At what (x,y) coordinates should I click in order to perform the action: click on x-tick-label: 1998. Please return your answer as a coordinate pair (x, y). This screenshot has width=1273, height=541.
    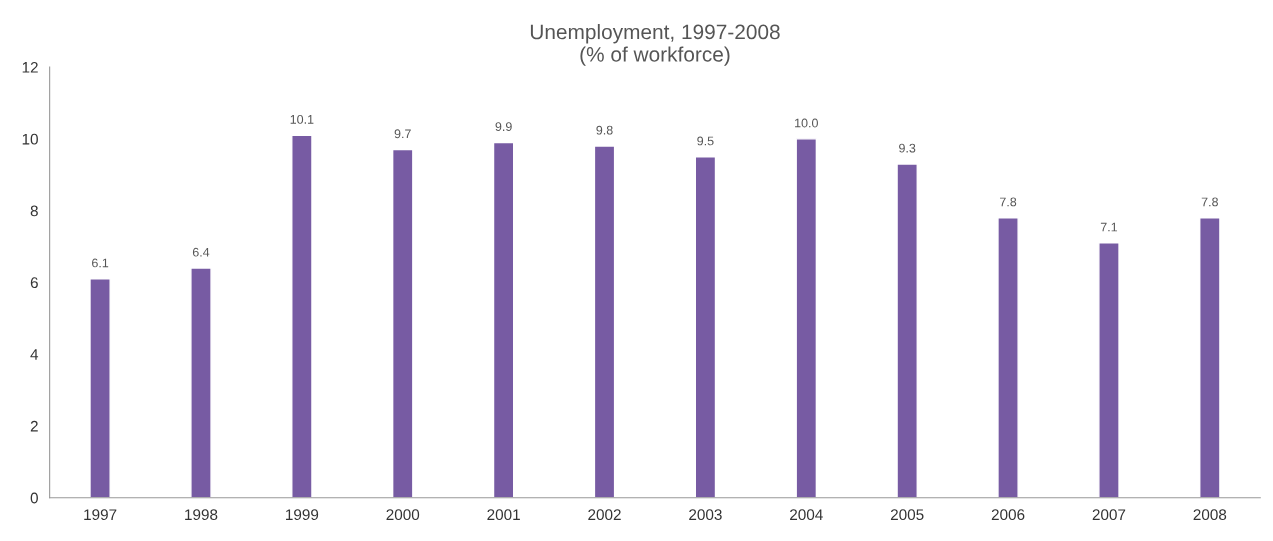
    Looking at the image, I should click on (201, 515).